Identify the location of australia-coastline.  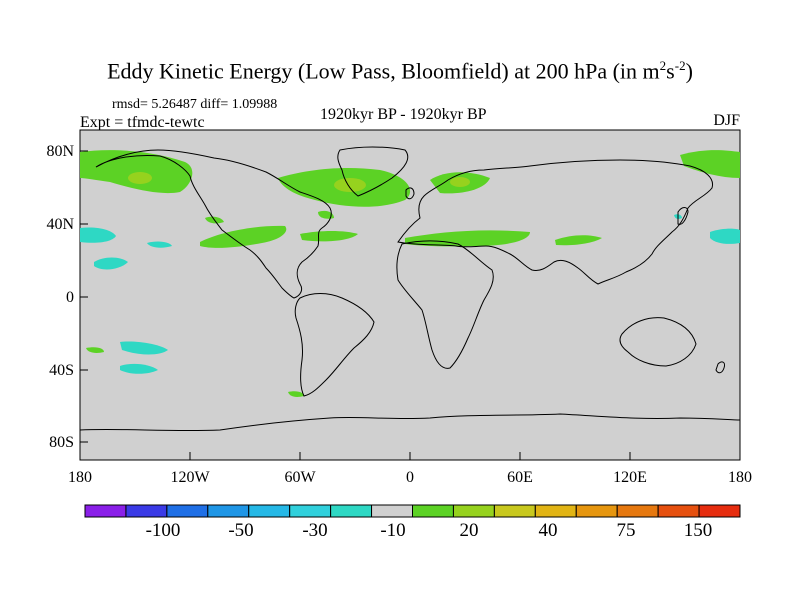
(658, 342).